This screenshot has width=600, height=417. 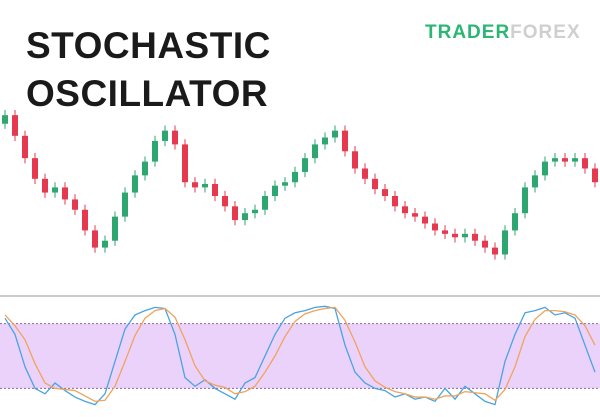 I want to click on title-line: STOCHASTIC, so click(x=148, y=45).